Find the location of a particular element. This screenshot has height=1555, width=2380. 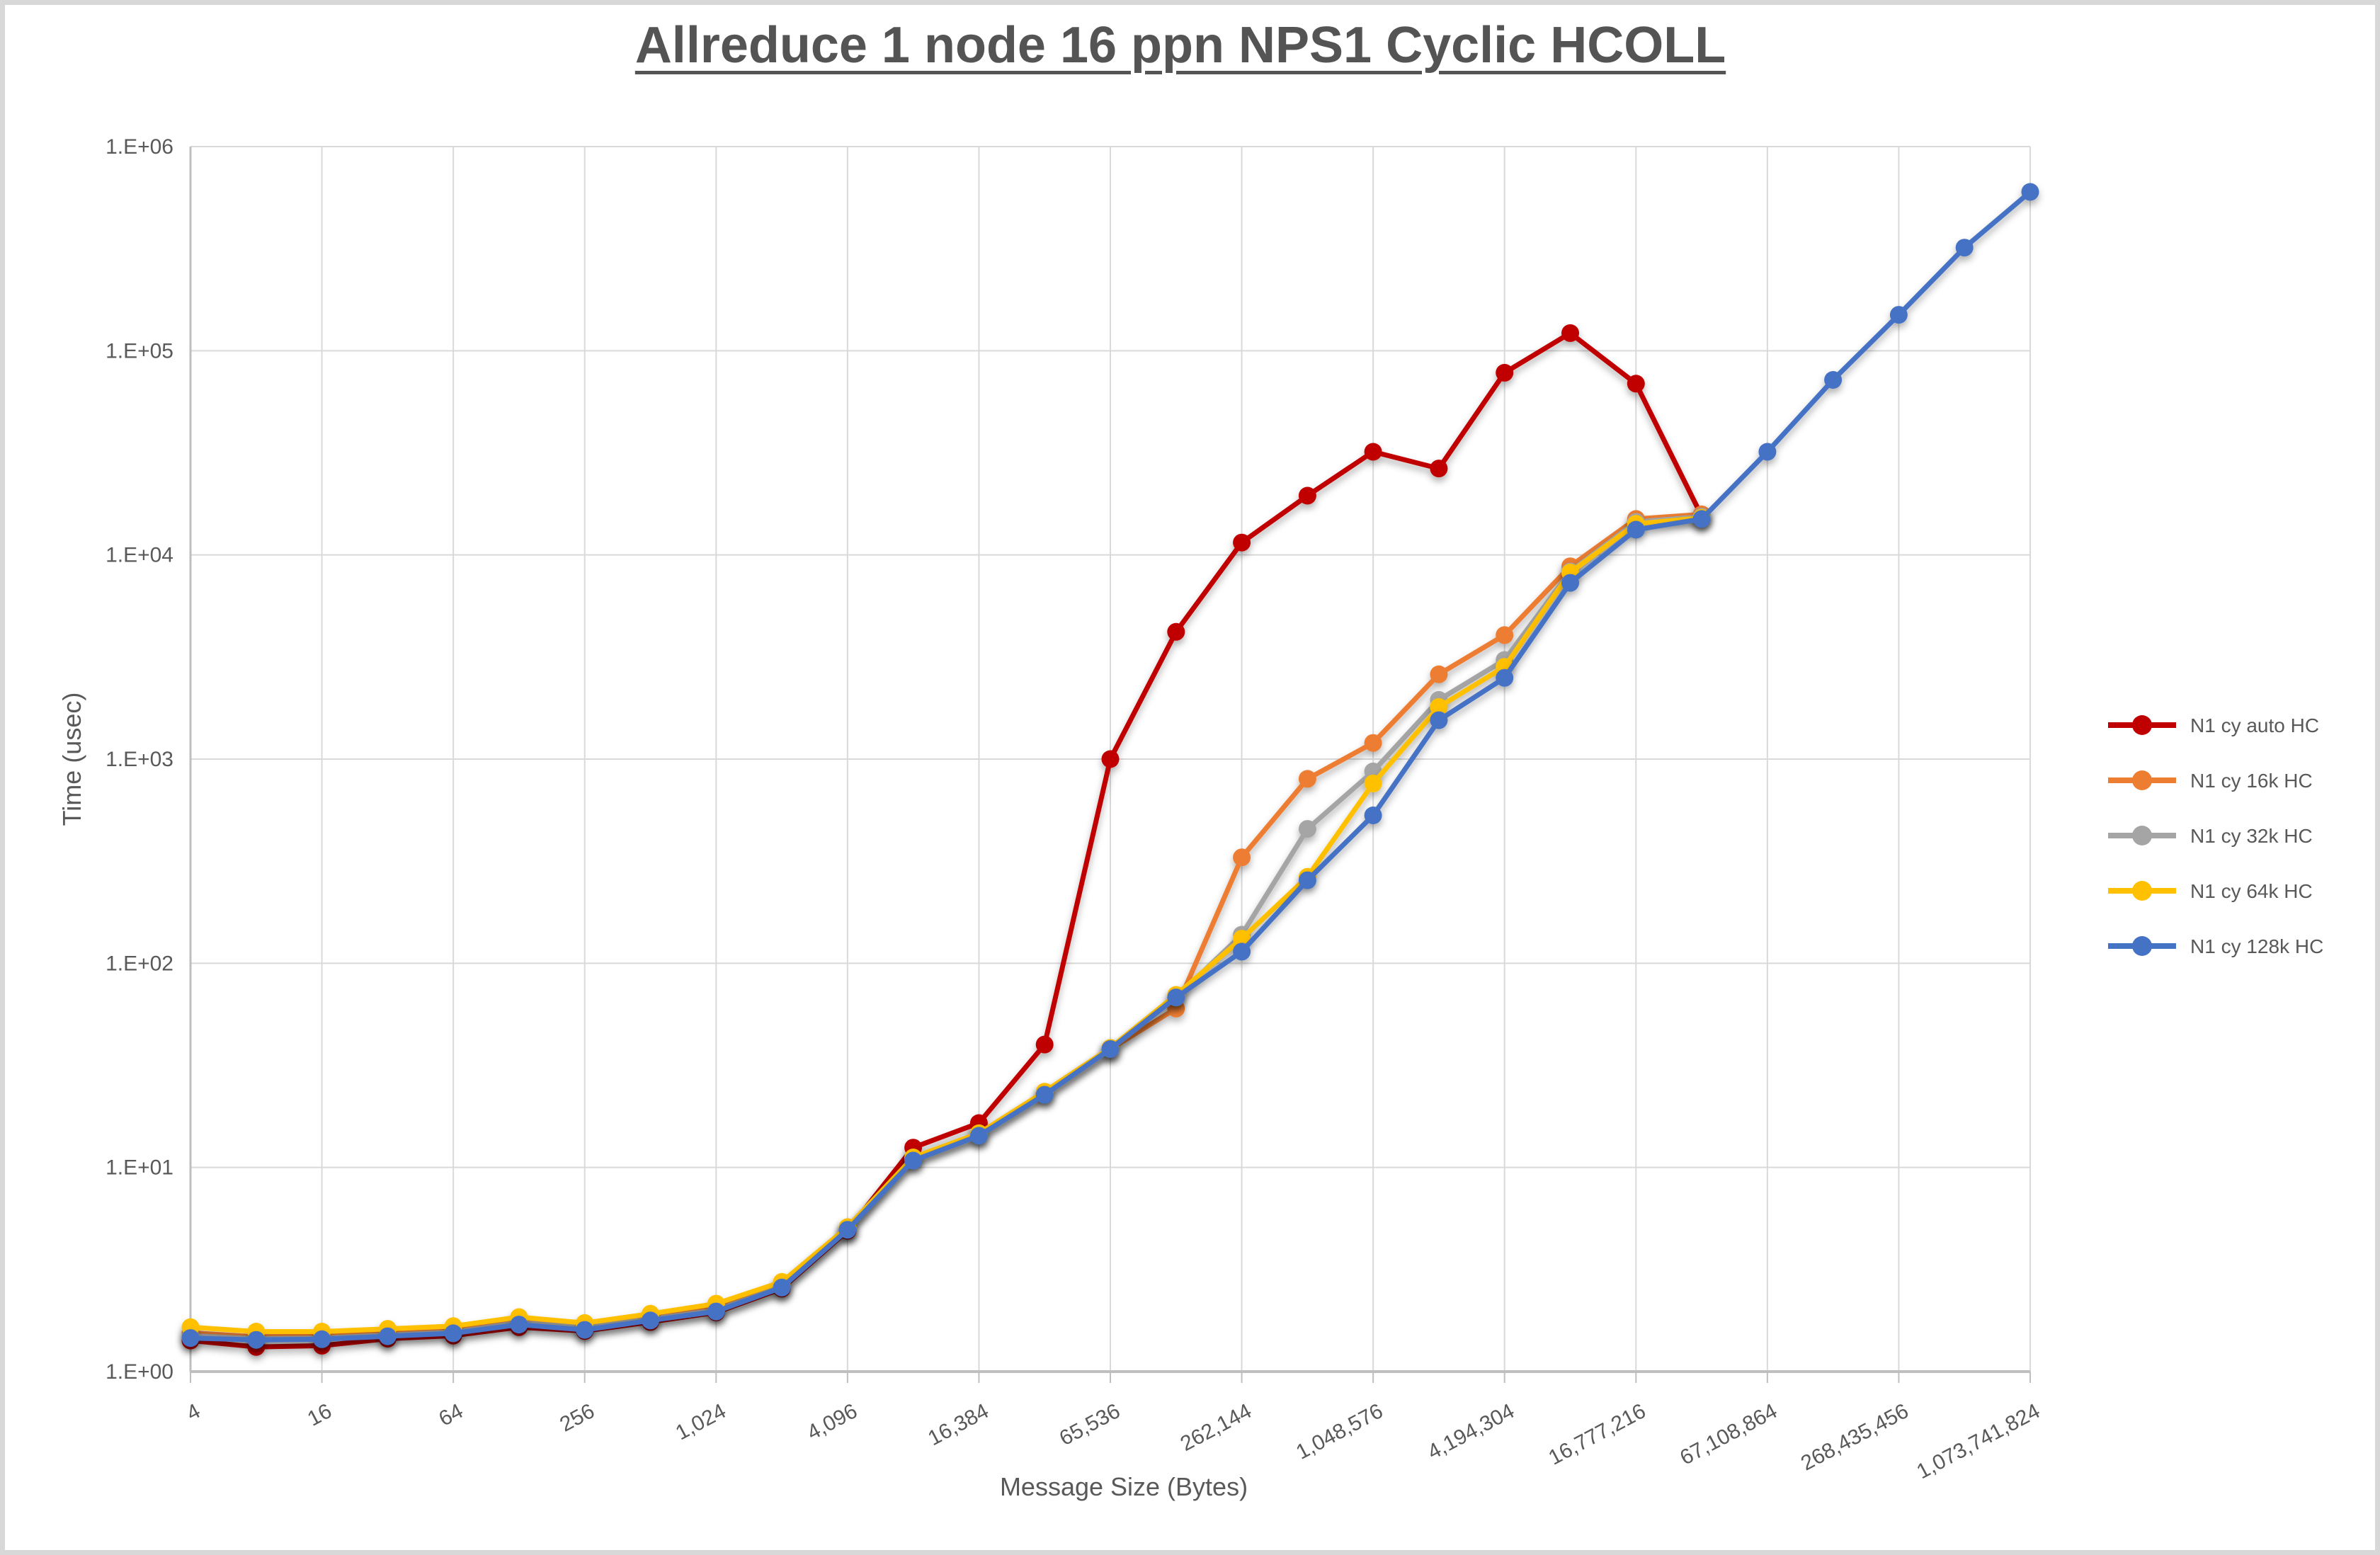

legend-item-n1-cy-32k-hc: N1 cy 32k HC is located at coordinates (2210, 836).